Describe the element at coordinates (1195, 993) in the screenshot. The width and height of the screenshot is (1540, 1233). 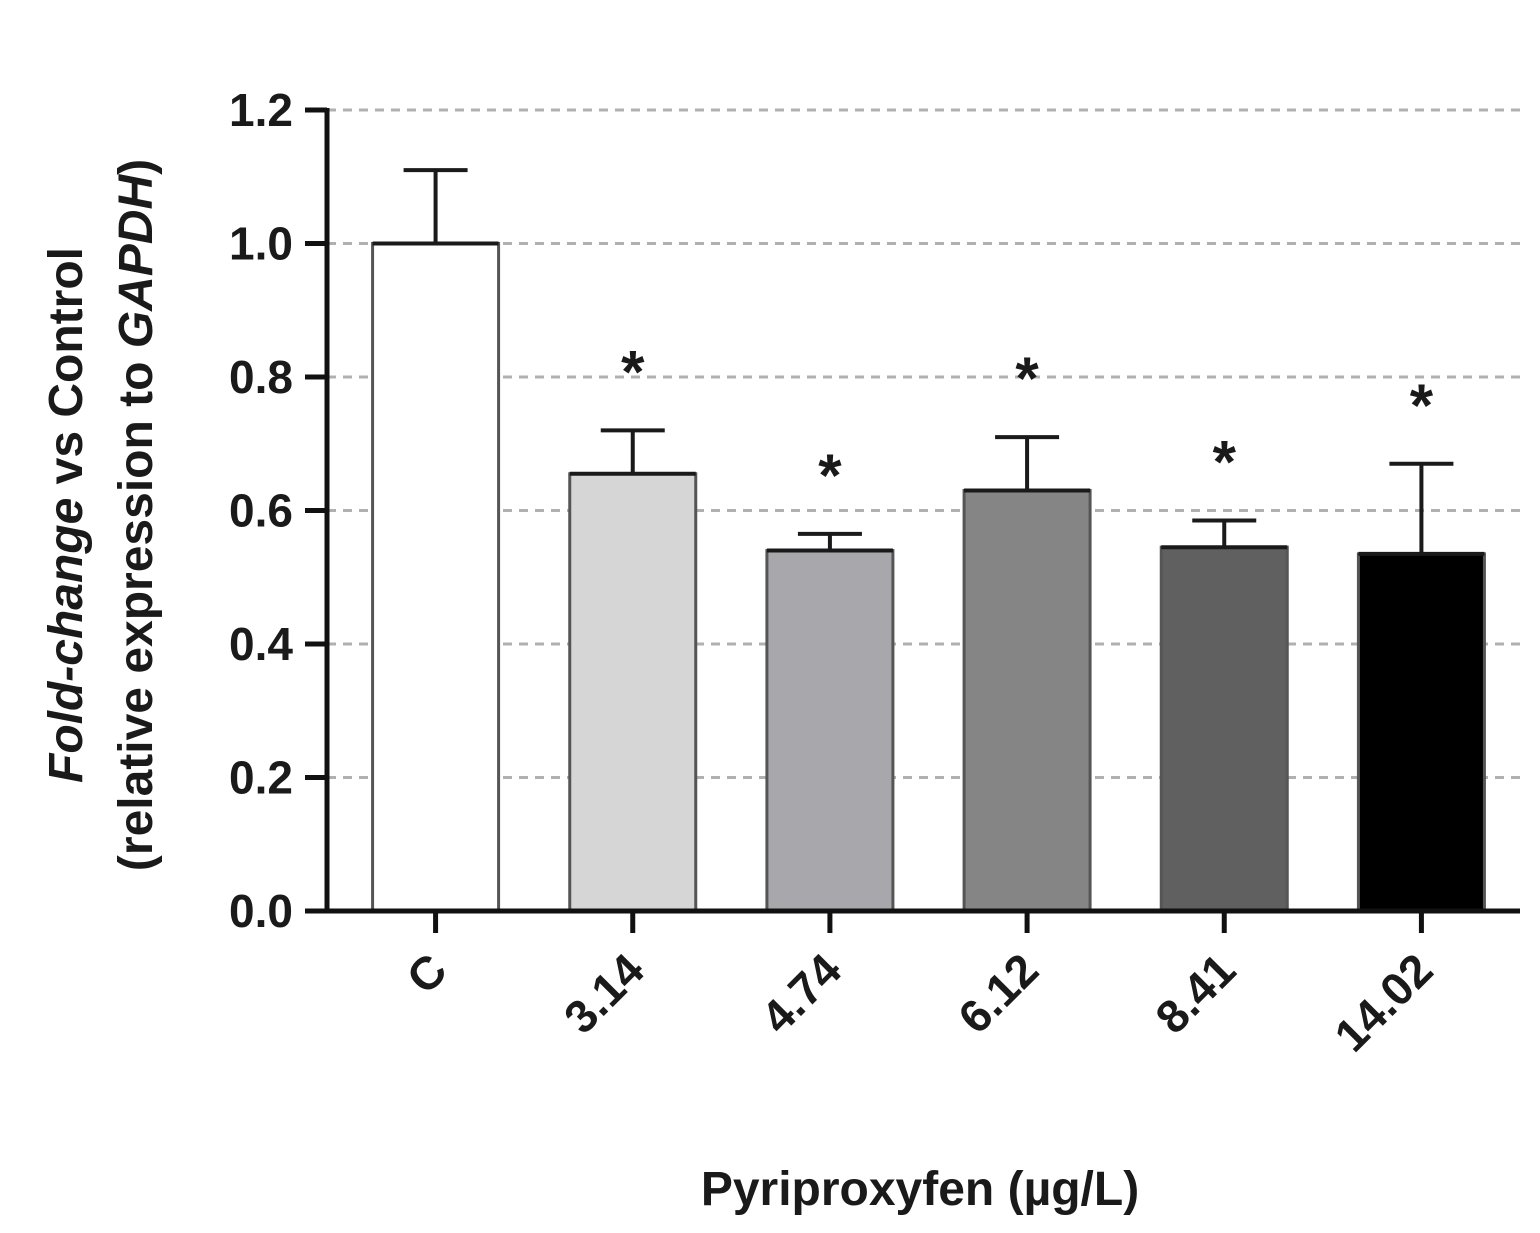
I see `x-tick-label: 8.41` at that location.